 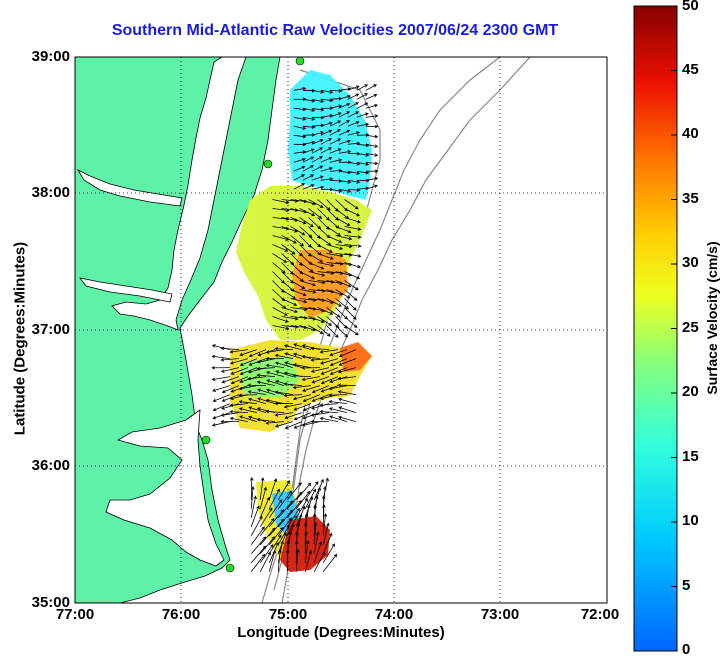 I want to click on colorbar-tick-label: 5, so click(x=686, y=585).